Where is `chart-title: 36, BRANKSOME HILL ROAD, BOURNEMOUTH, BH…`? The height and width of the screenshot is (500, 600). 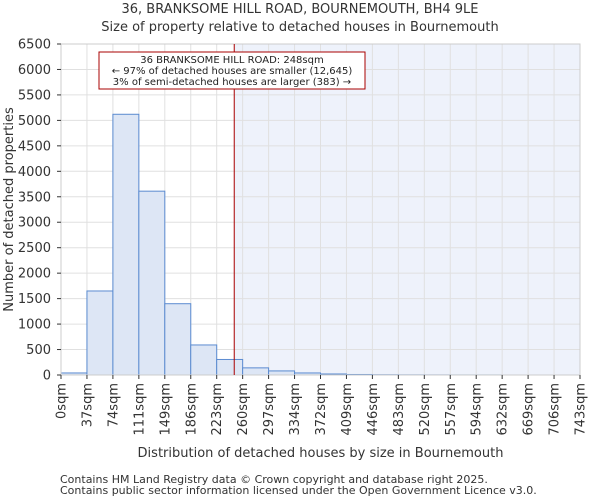 chart-title: 36, BRANKSOME HILL ROAD, BOURNEMOUTH, BH… is located at coordinates (300, 9).